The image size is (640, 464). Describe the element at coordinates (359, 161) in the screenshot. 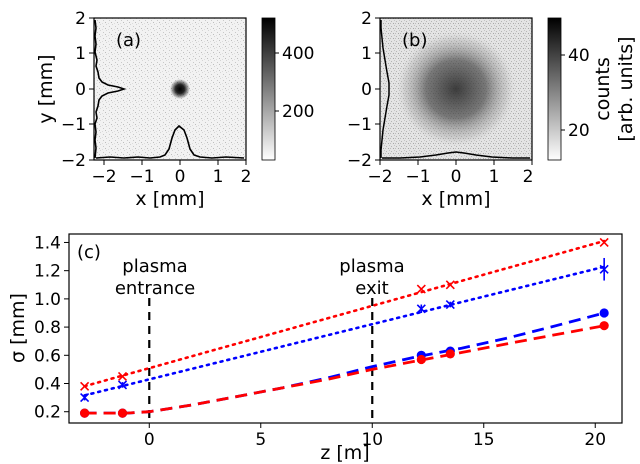

I see `panel-b-ytick-label: −2` at that location.